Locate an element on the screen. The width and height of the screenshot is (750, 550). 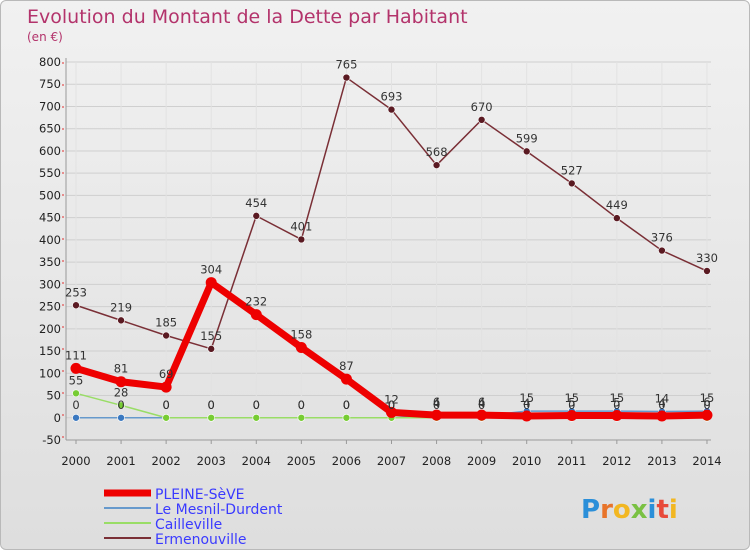
data-label-2-2013: 0 is located at coordinates (661, 405).